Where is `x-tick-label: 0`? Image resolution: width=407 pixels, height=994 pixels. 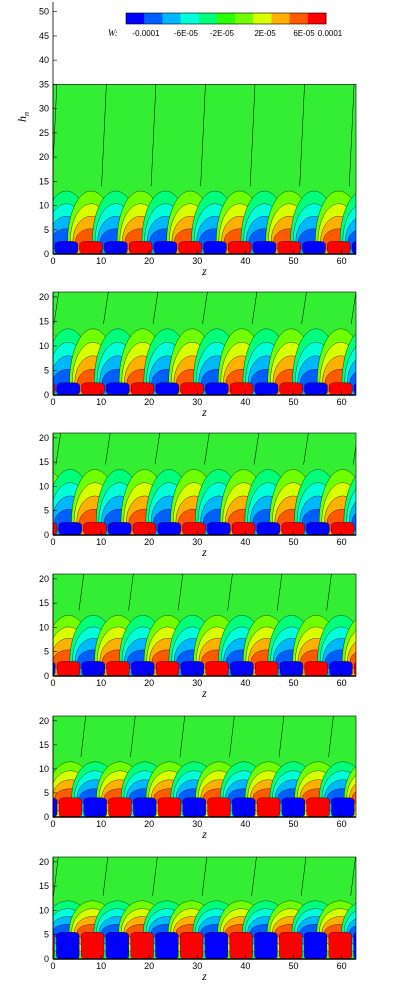 x-tick-label: 0 is located at coordinates (52, 542).